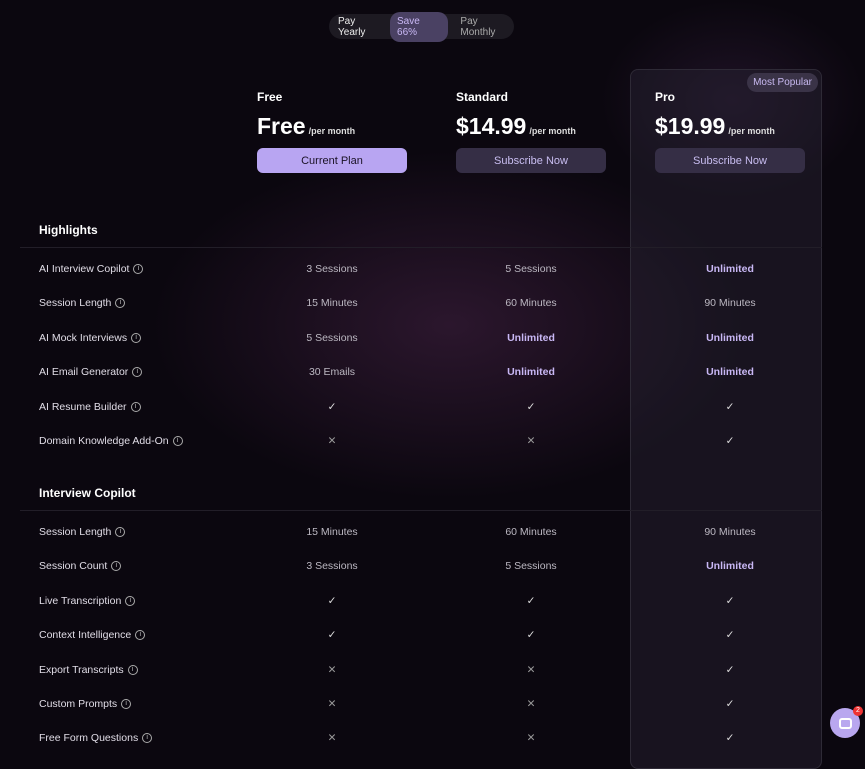 The image size is (865, 769). I want to click on feature-value: 30 Emails, so click(332, 372).